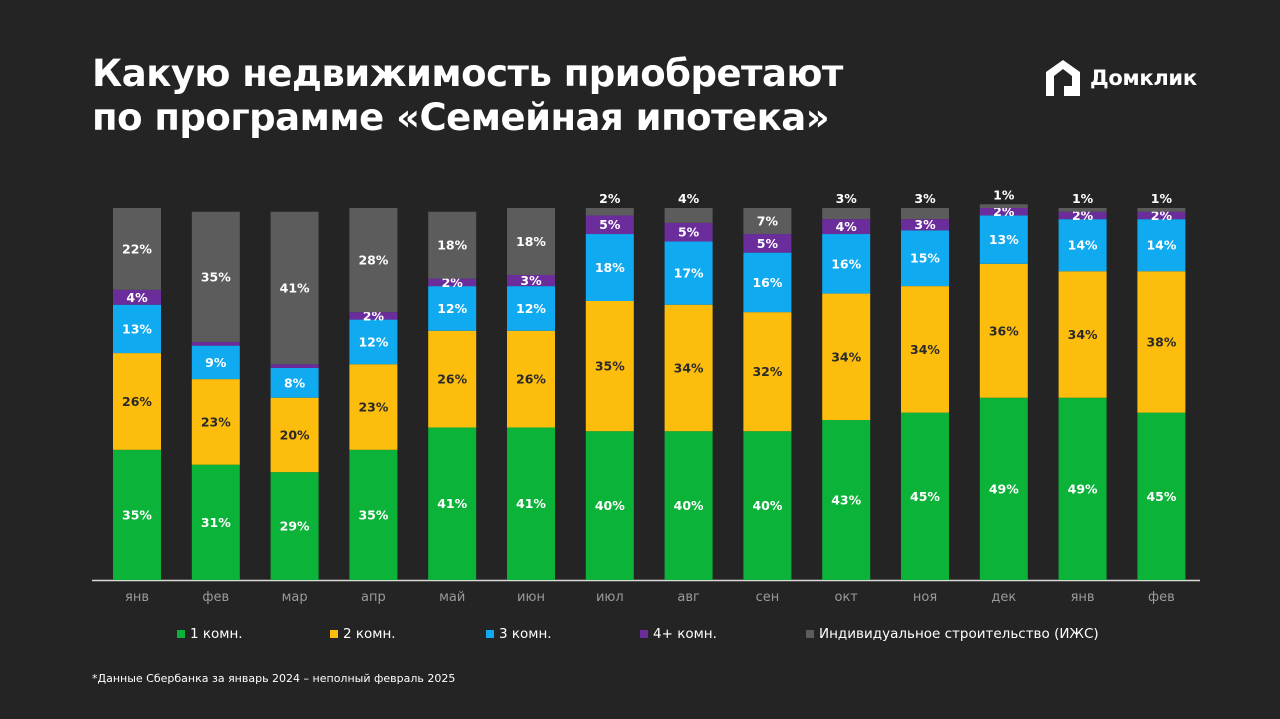 Image resolution: width=1280 pixels, height=719 pixels. Describe the element at coordinates (925, 385) in the screenshot. I see `bar-stack: 45% 34% 15% 3% 3%` at that location.